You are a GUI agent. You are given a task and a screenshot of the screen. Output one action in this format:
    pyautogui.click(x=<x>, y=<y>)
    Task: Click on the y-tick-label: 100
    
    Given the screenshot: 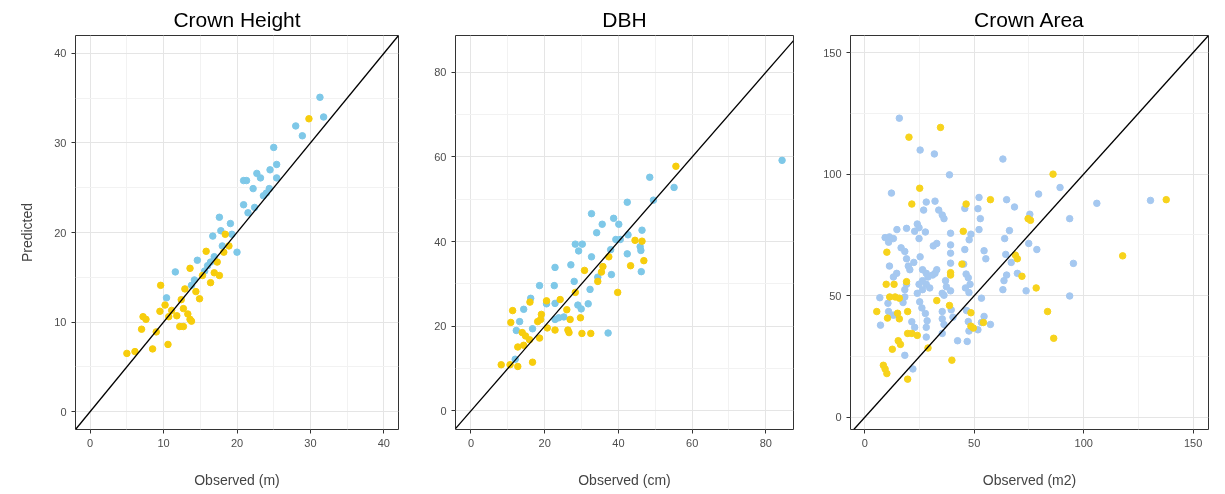 What is the action you would take?
    pyautogui.click(x=832, y=174)
    